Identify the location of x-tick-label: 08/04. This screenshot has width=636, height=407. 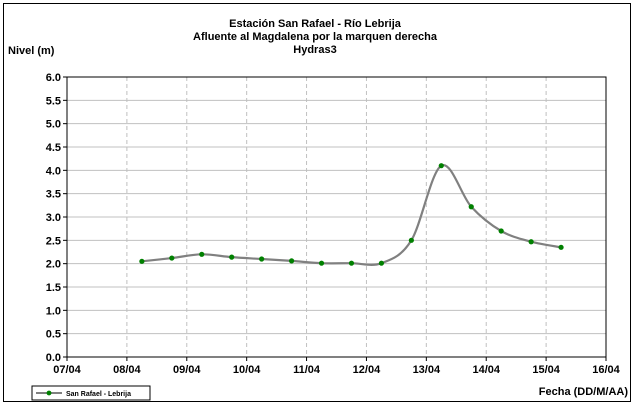
(127, 370).